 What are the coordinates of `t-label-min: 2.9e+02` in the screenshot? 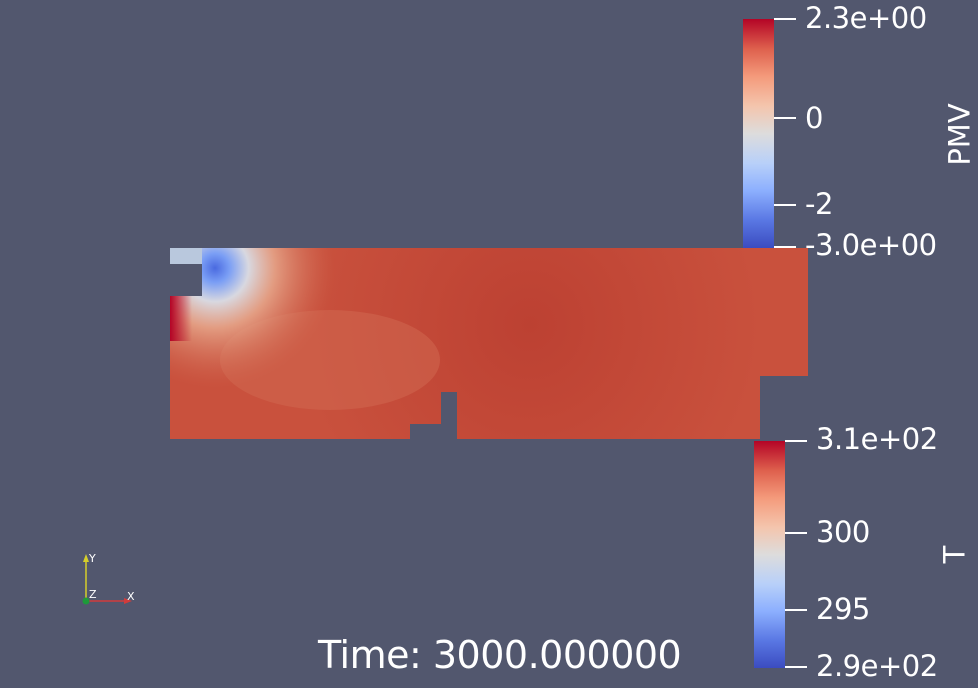 It's located at (877, 666).